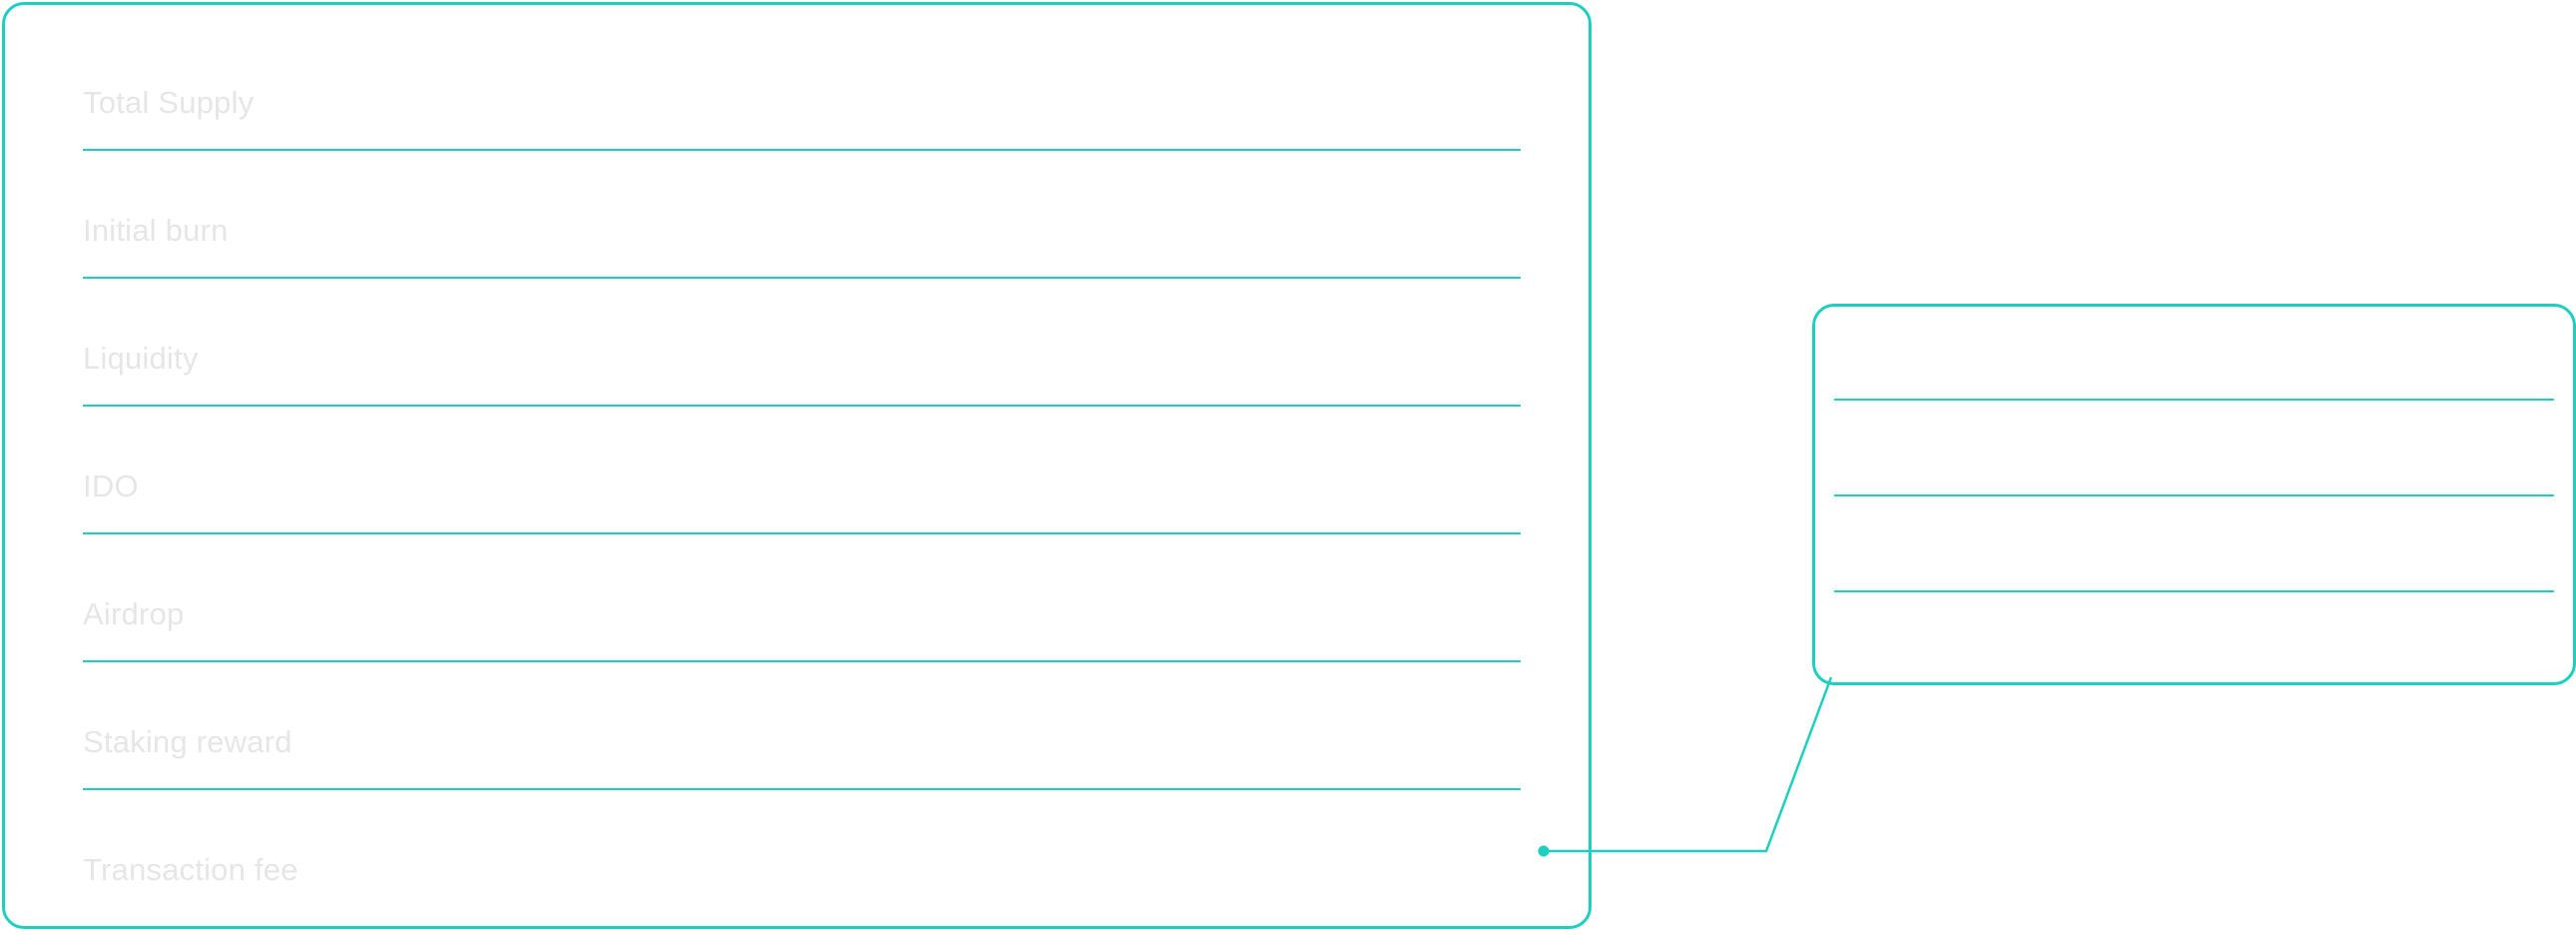 Image resolution: width=2576 pixels, height=935 pixels. What do you see at coordinates (802, 215) in the screenshot?
I see `row-initial-burn: Initial burn` at bounding box center [802, 215].